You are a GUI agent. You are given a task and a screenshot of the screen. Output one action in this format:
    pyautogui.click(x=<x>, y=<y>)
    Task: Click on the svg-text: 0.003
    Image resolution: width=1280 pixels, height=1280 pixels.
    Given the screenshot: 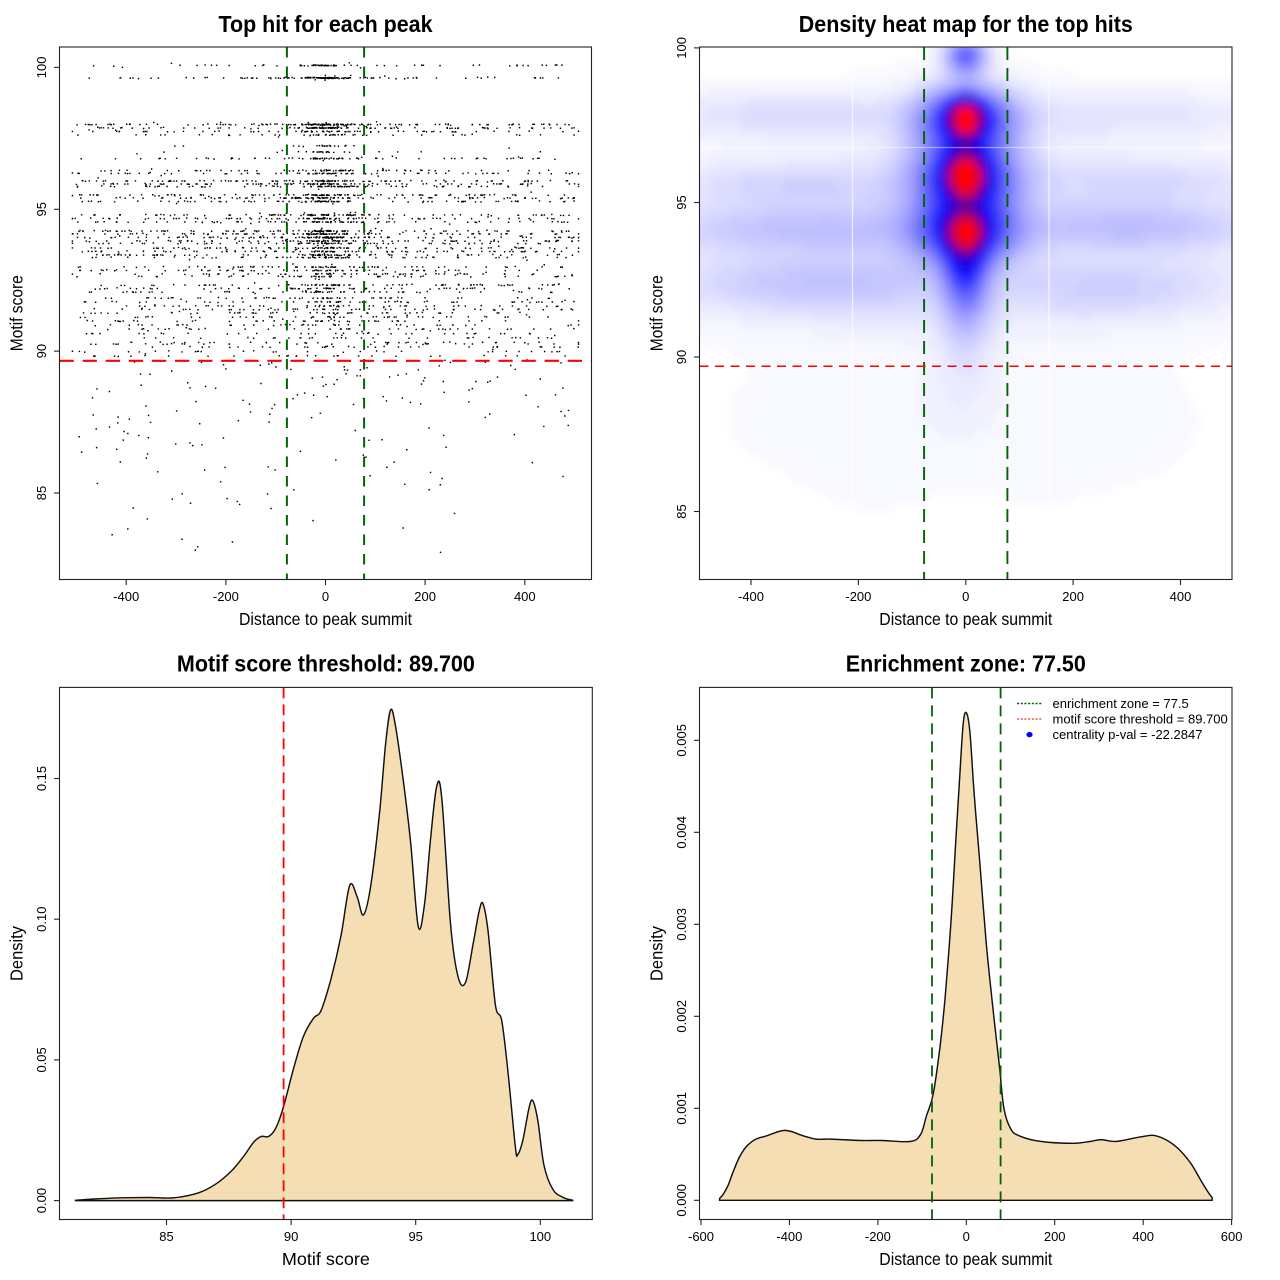 What is the action you would take?
    pyautogui.click(x=681, y=924)
    